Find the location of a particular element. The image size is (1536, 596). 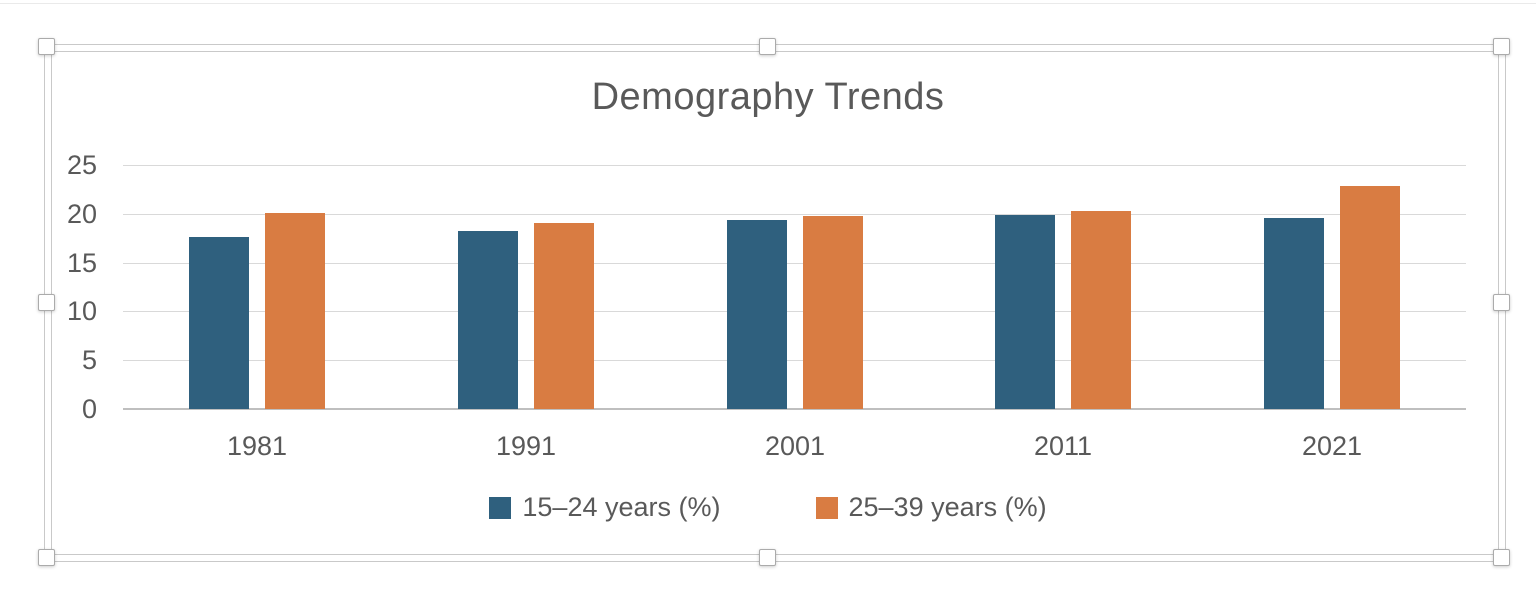

x-category-label-1981: 1981 is located at coordinates (257, 446).